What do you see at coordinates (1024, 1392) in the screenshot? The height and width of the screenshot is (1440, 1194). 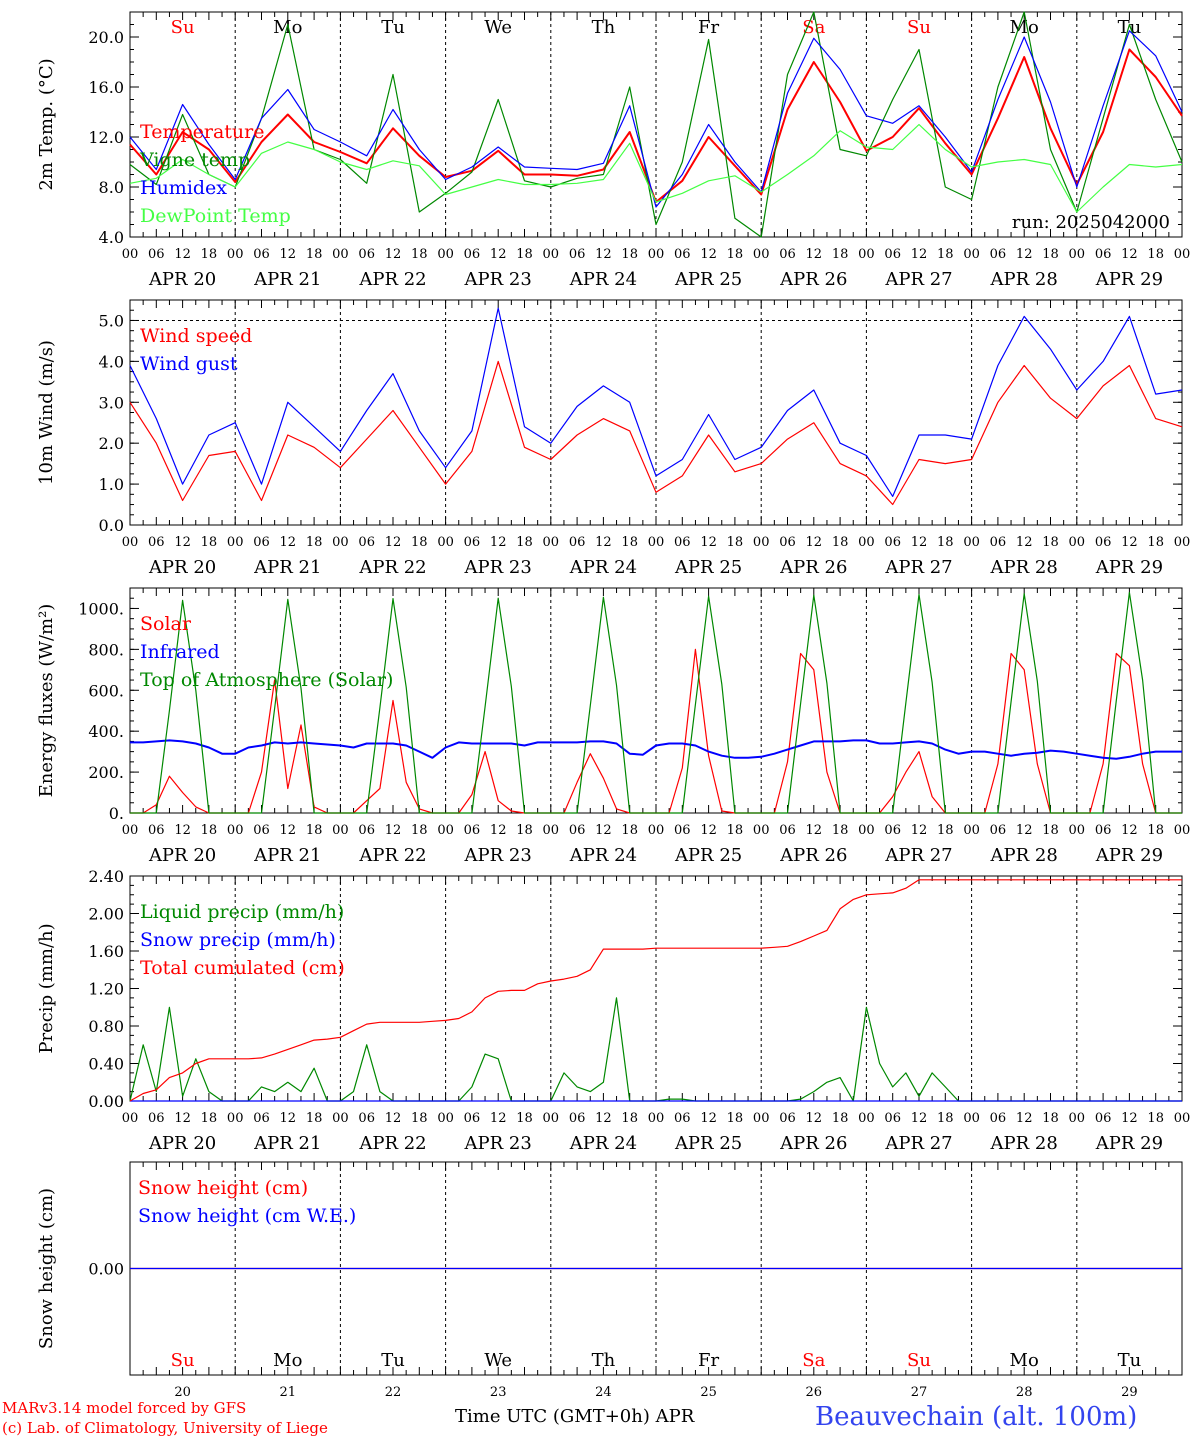 I see `day-number: 28` at bounding box center [1024, 1392].